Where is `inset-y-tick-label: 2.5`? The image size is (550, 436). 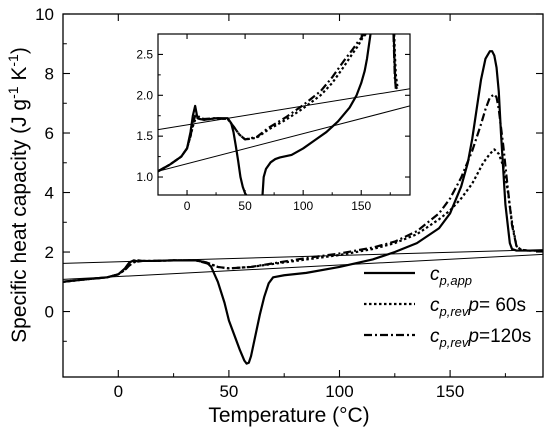
inset-y-tick-label: 2.5 is located at coordinates (144, 54).